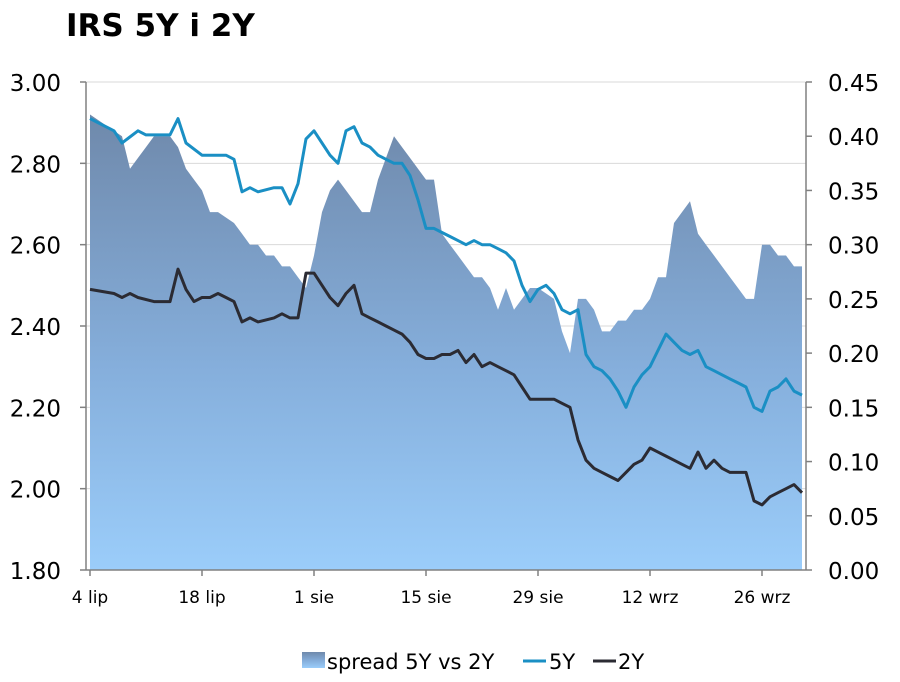 This screenshot has width=900, height=682. I want to click on right-y-ticks: 0.45 0.40 0.35 0.30 0.25 0.20 0.15 0.10 0.05 0.00, so click(842, 328).